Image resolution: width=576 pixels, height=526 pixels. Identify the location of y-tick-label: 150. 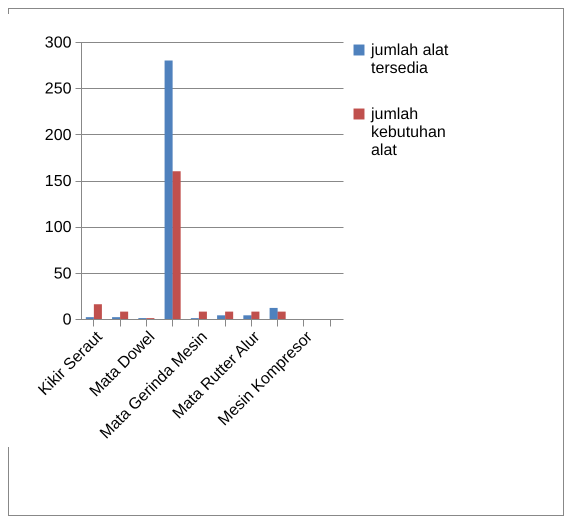
(58, 181).